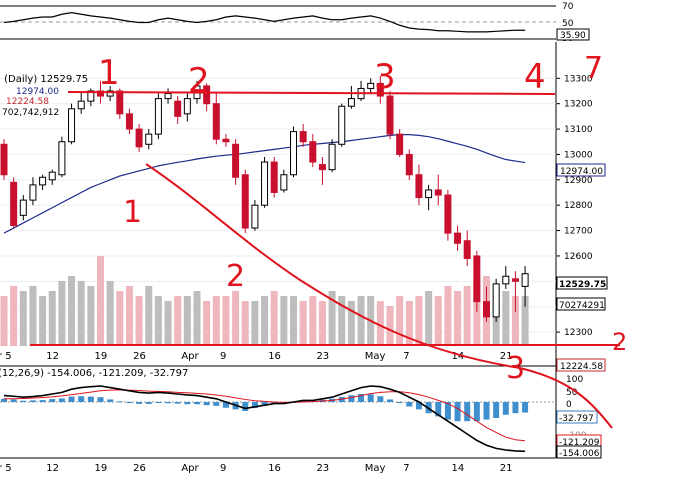  I want to click on macd-hist-badge: -32.797, so click(576, 419).